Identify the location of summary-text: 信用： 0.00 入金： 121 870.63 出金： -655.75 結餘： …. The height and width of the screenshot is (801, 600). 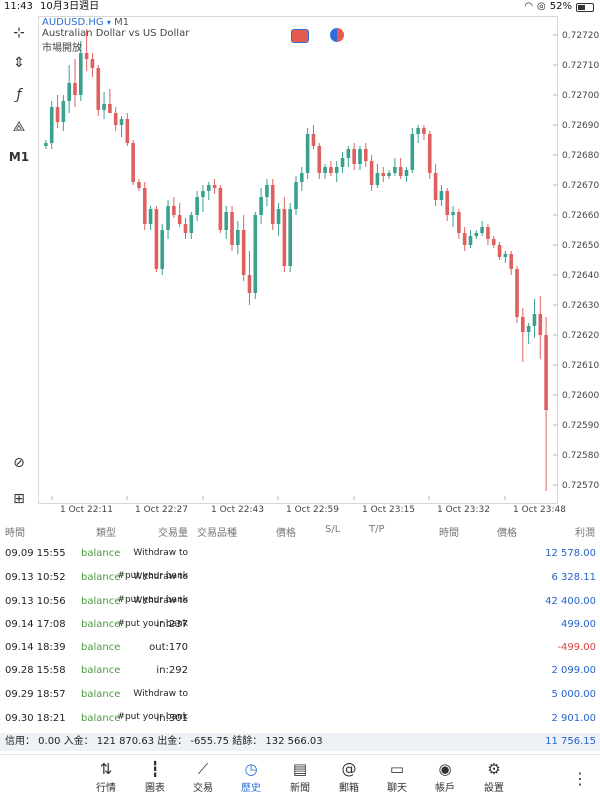
(164, 741).